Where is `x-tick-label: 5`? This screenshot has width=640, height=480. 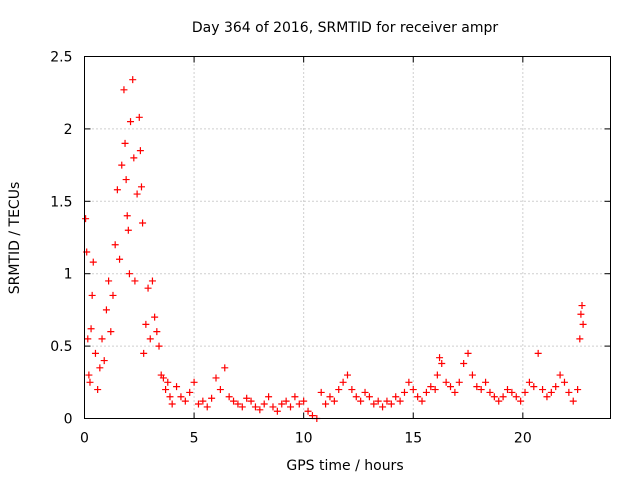
x-tick-label: 5 is located at coordinates (194, 439).